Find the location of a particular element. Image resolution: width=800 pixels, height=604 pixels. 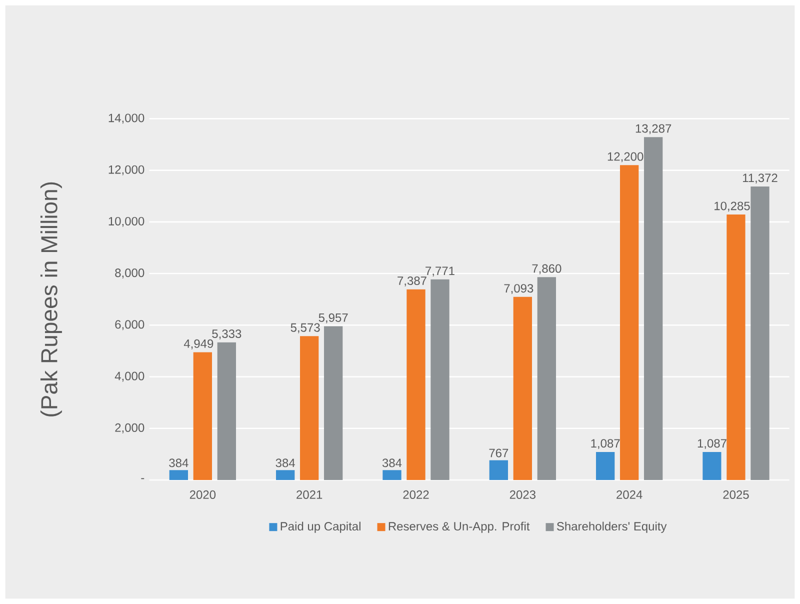

data-label: 7,093 is located at coordinates (519, 289).